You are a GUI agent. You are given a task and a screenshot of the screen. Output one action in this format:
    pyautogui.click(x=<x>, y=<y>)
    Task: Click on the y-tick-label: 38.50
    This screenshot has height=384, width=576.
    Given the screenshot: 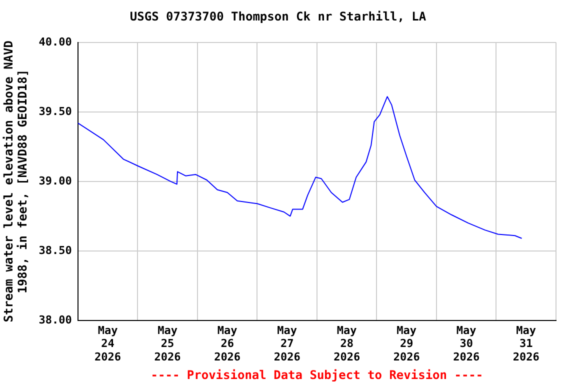 What is the action you would take?
    pyautogui.click(x=55, y=250)
    